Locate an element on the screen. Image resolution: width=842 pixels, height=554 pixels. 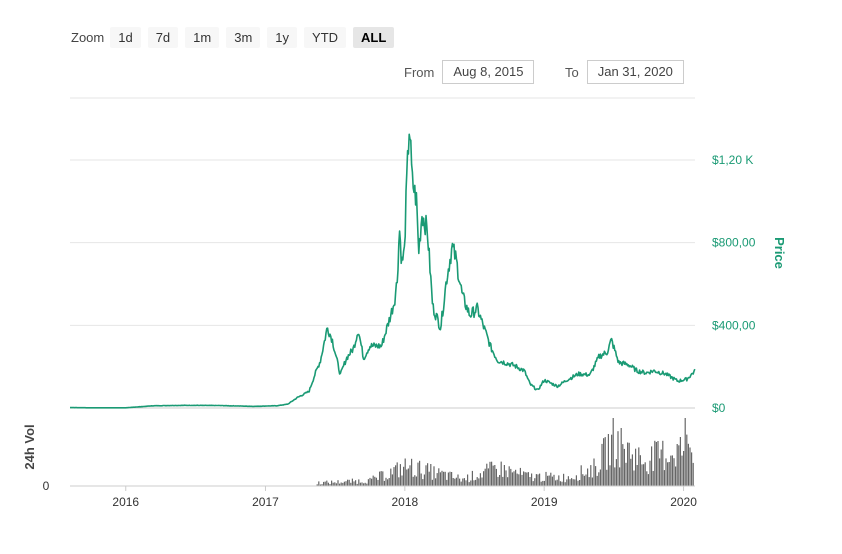
zoom-1m-button: 1m is located at coordinates (202, 37).